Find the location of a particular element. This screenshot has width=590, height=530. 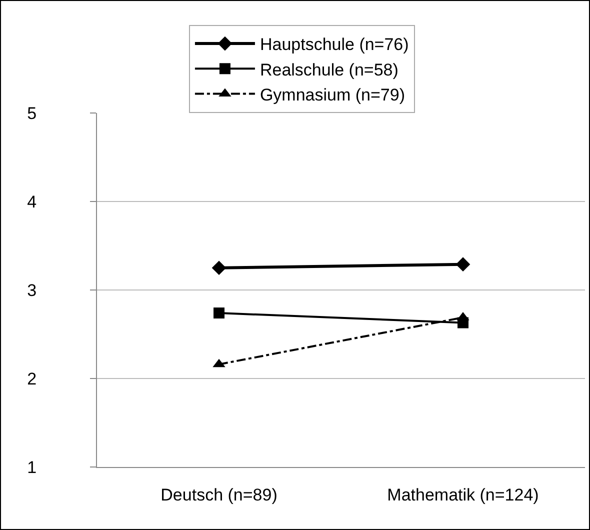

legend-label: Hauptschule (n=76) is located at coordinates (334, 44).